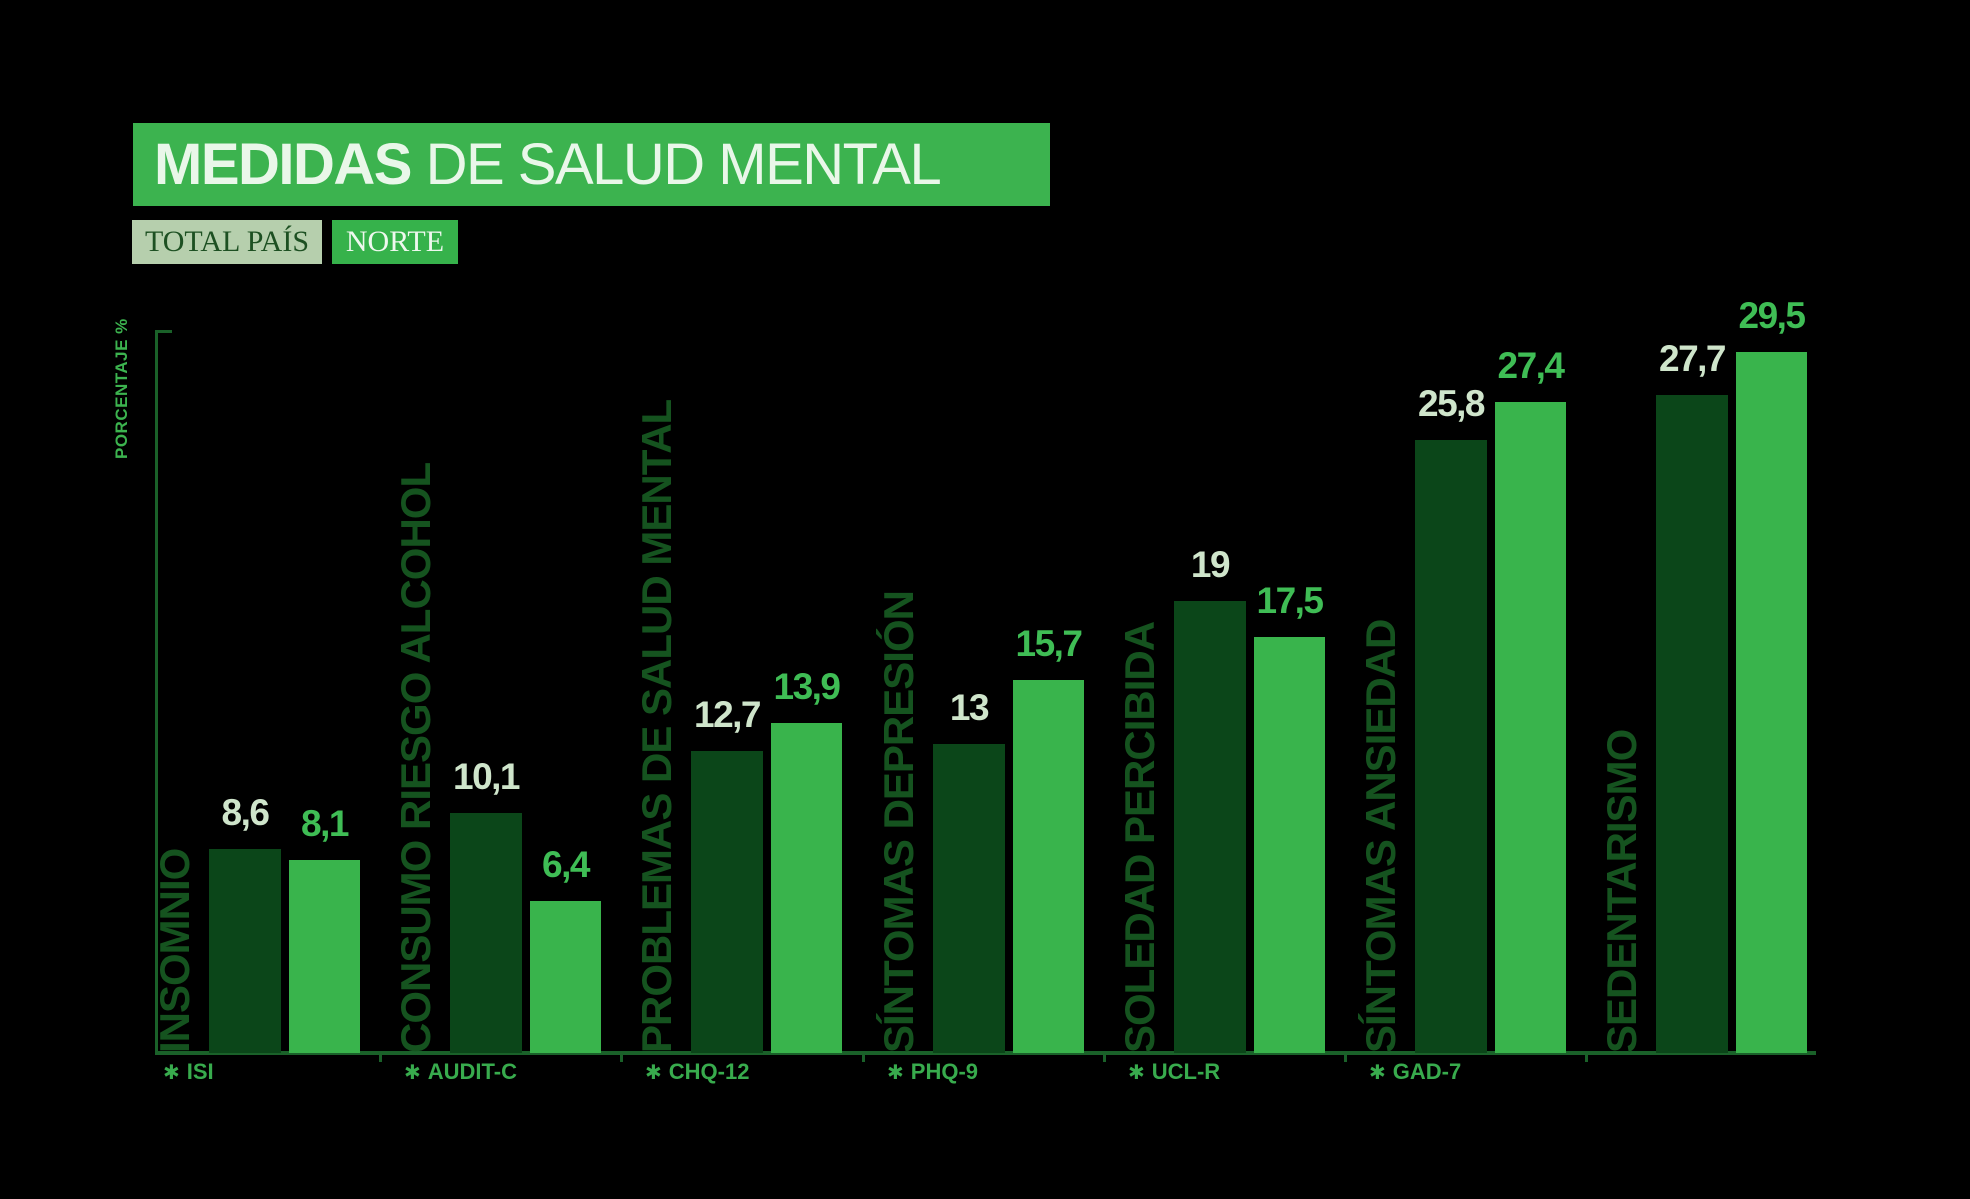 The image size is (1970, 1199). I want to click on footnote-code: AUDIT-C, so click(472, 1071).